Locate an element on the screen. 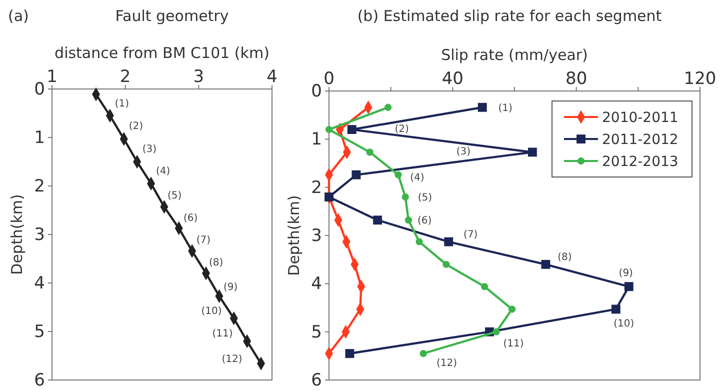 The height and width of the screenshot is (392, 721). chart-title: (b) Estimated slip rate for each segment is located at coordinates (509, 16).